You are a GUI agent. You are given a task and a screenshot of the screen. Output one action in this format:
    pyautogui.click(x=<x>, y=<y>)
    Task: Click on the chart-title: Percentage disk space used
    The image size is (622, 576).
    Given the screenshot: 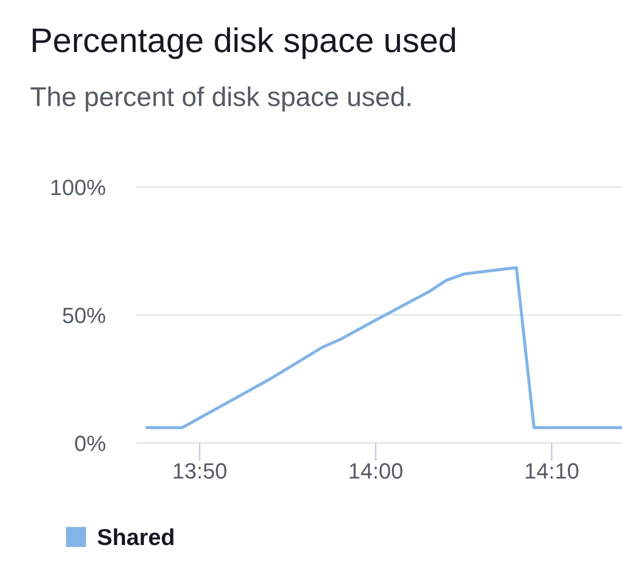 What is the action you would take?
    pyautogui.click(x=244, y=41)
    